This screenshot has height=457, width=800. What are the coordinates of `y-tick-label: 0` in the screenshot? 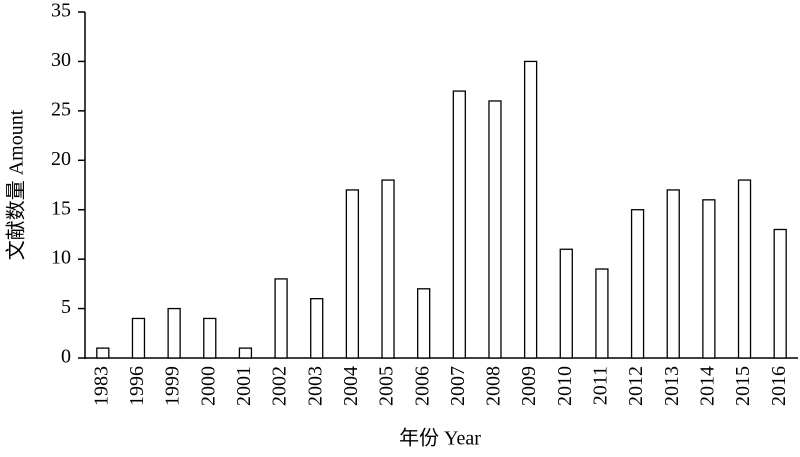 It's located at (66, 357).